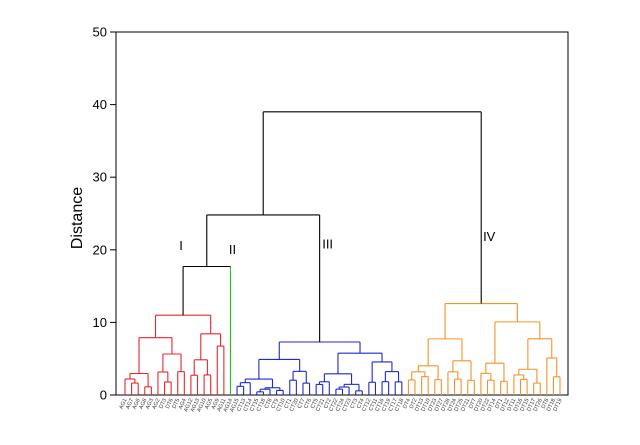 The height and width of the screenshot is (445, 640). I want to click on leaf-label: DT18, so click(551, 405).